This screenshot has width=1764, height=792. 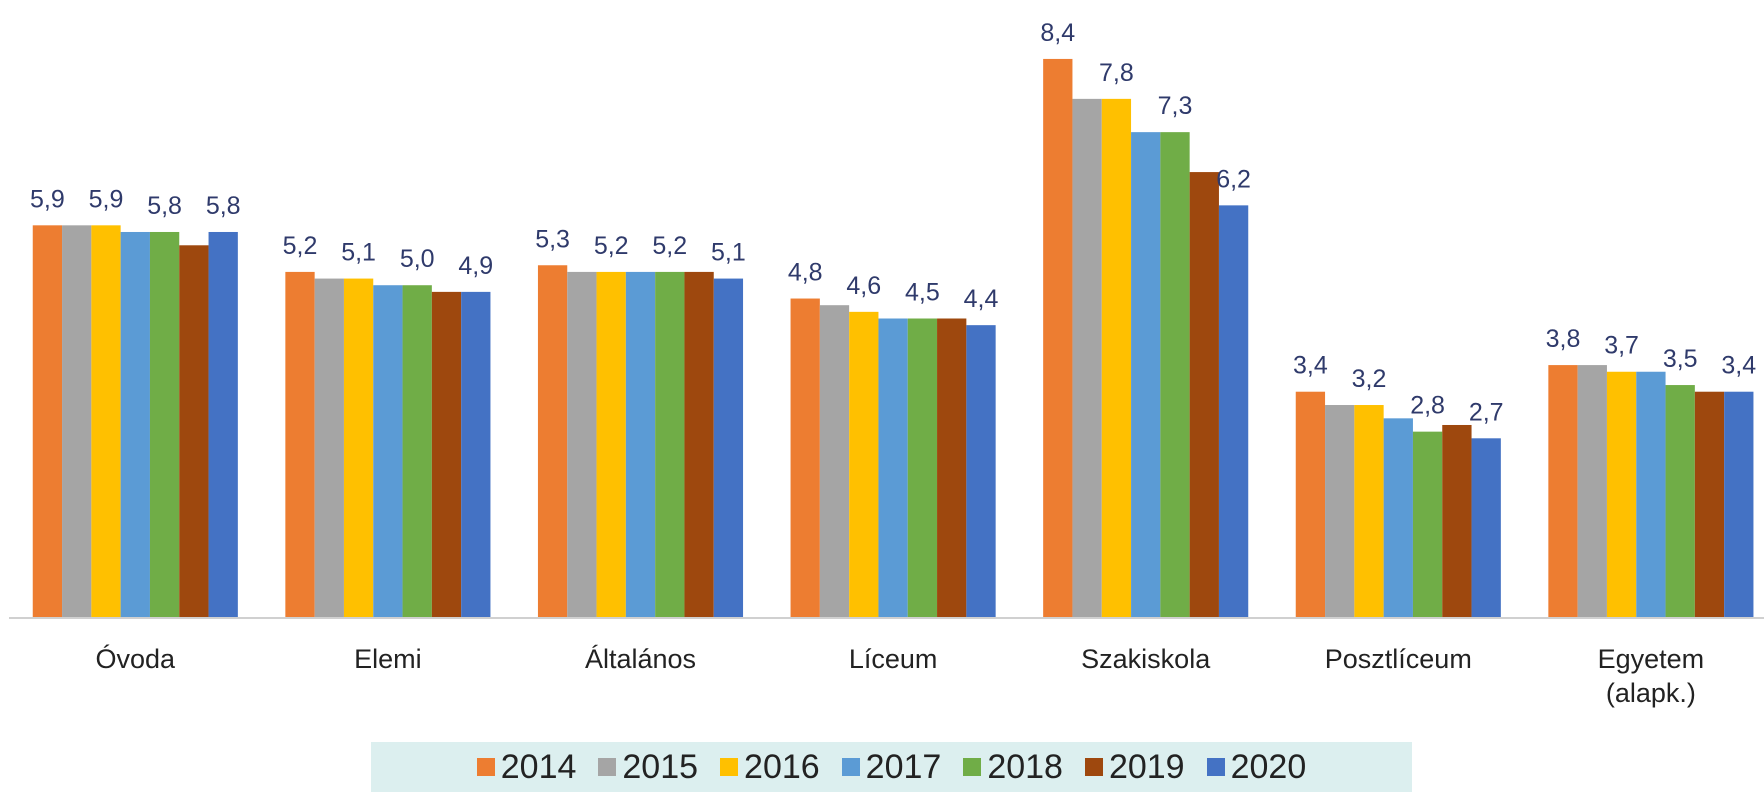 What do you see at coordinates (1146, 766) in the screenshot?
I see `legend-label: 2019` at bounding box center [1146, 766].